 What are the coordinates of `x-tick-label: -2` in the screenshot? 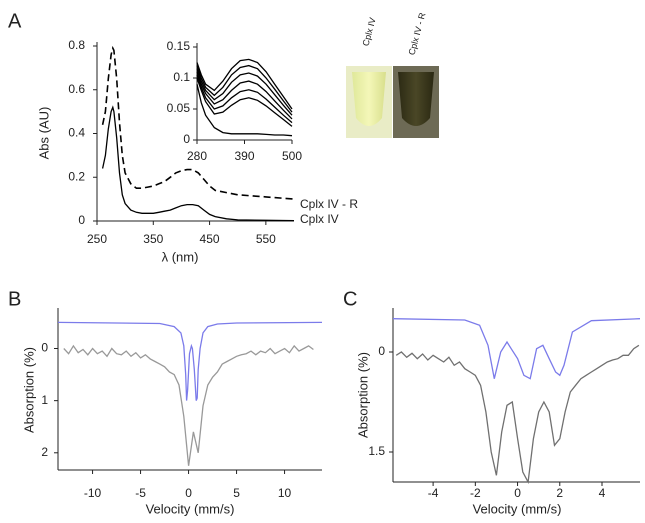 It's located at (475, 493).